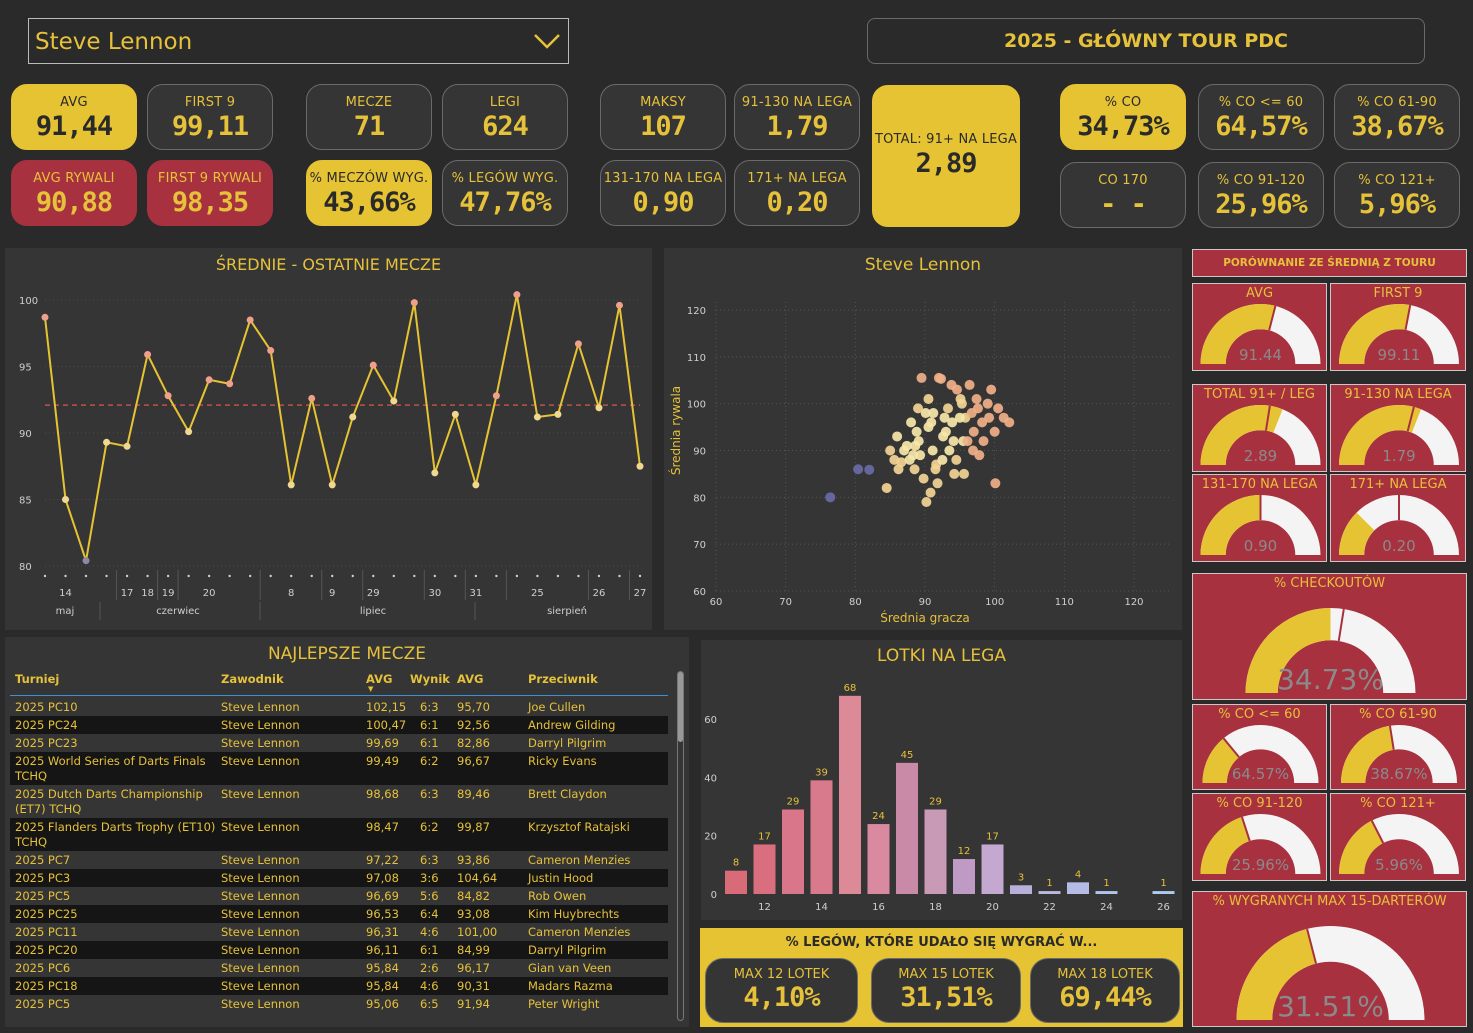  What do you see at coordinates (764, 907) in the screenshot?
I see `x-tick-label: 12` at bounding box center [764, 907].